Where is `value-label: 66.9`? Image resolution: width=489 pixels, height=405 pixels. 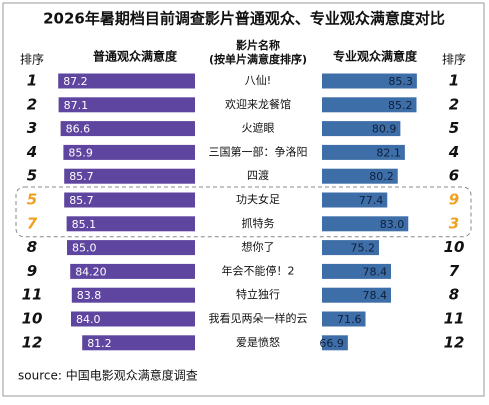 value-label: 66.9 is located at coordinates (331, 343).